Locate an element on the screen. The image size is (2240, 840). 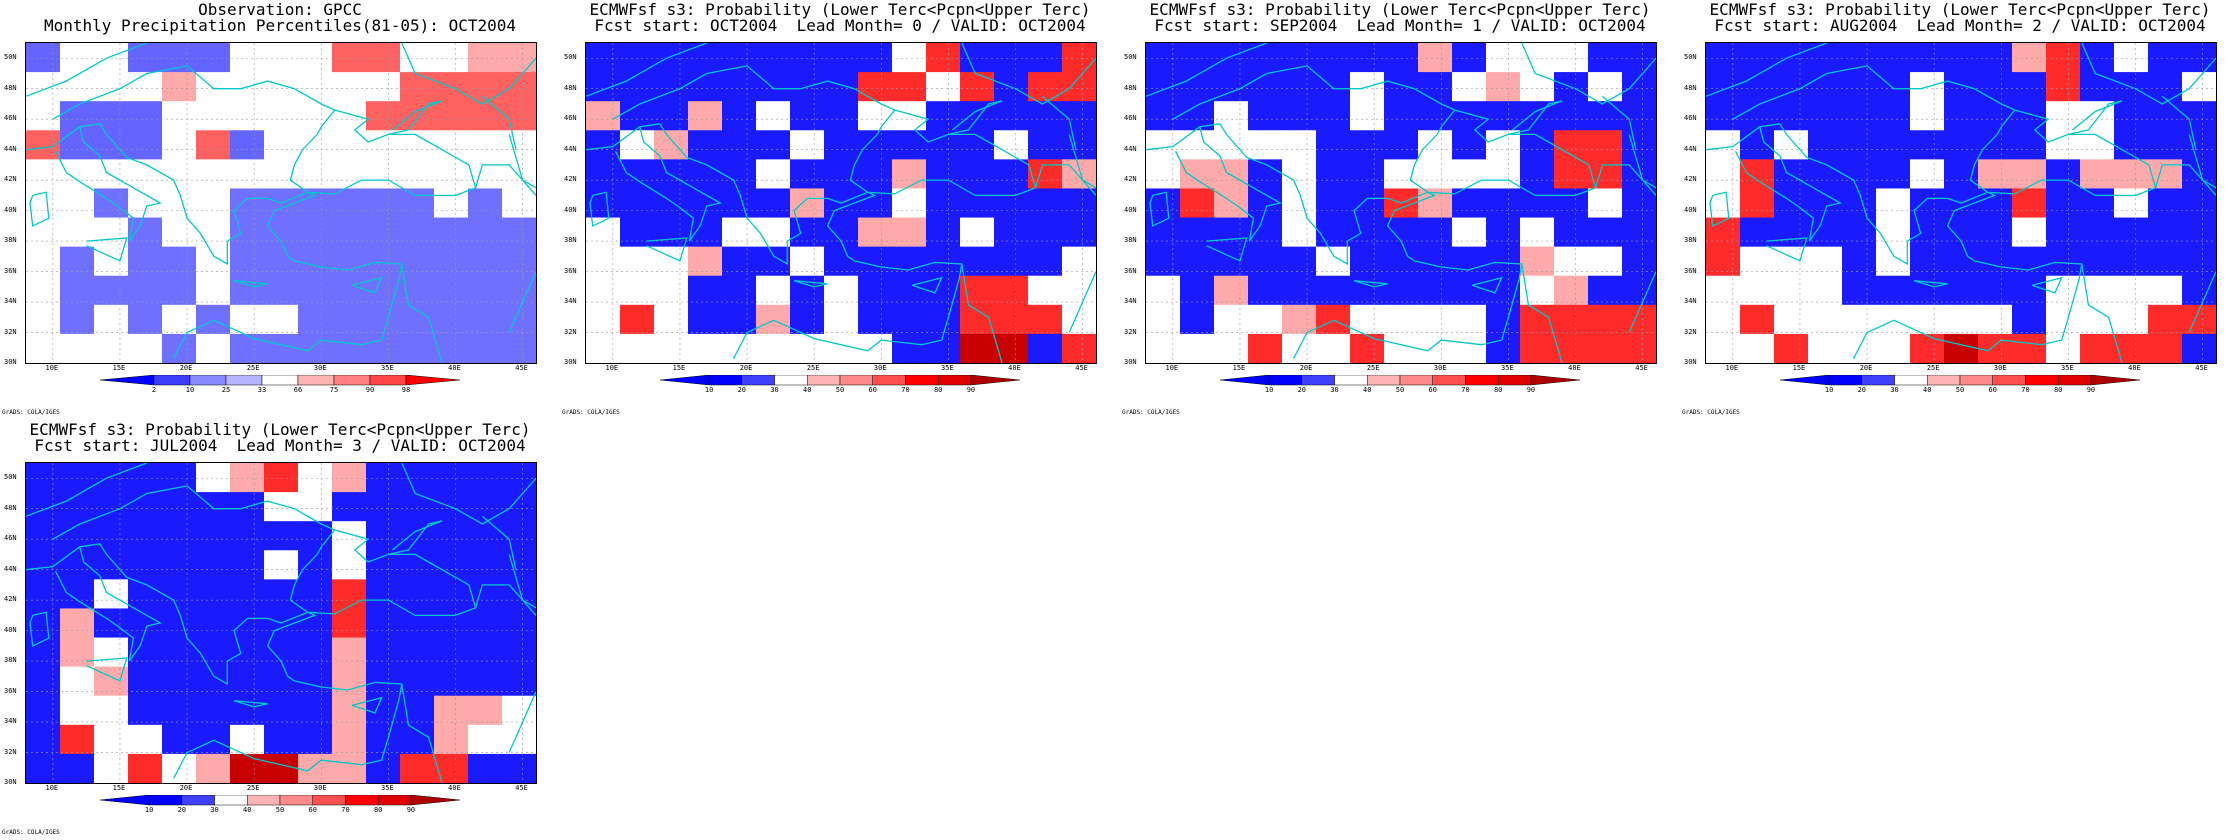
lat-tick-label: 32N is located at coordinates (1130, 331).